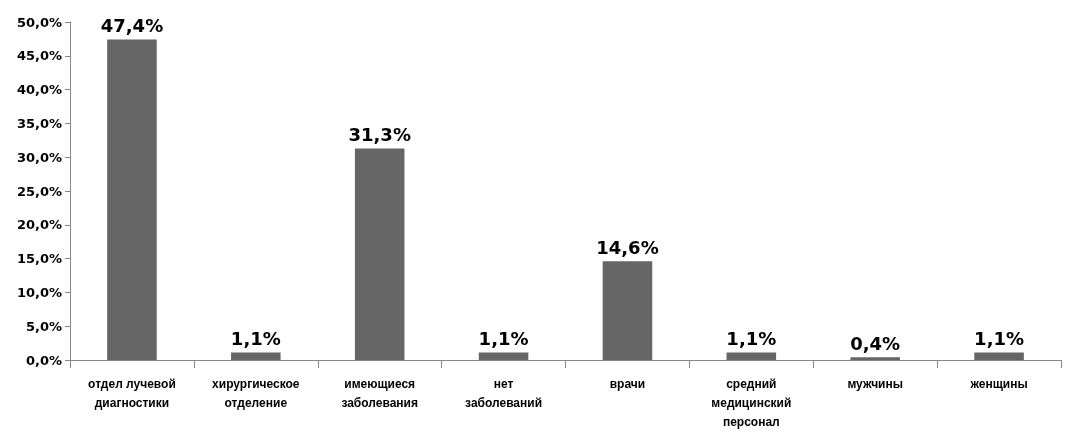 This screenshot has height=448, width=1083. Describe the element at coordinates (627, 383) in the screenshot. I see `x-tick-label: врачи` at that location.